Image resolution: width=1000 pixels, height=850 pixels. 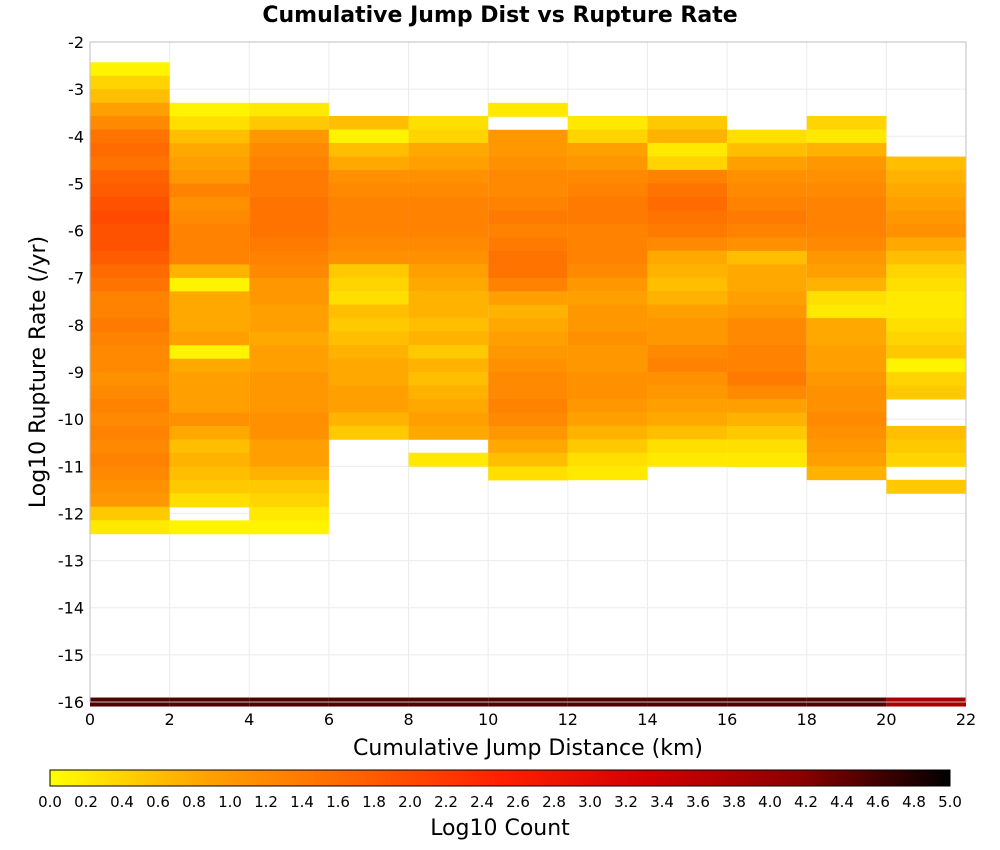 What do you see at coordinates (194, 802) in the screenshot?
I see `colorbar-tick-label: 0.8` at bounding box center [194, 802].